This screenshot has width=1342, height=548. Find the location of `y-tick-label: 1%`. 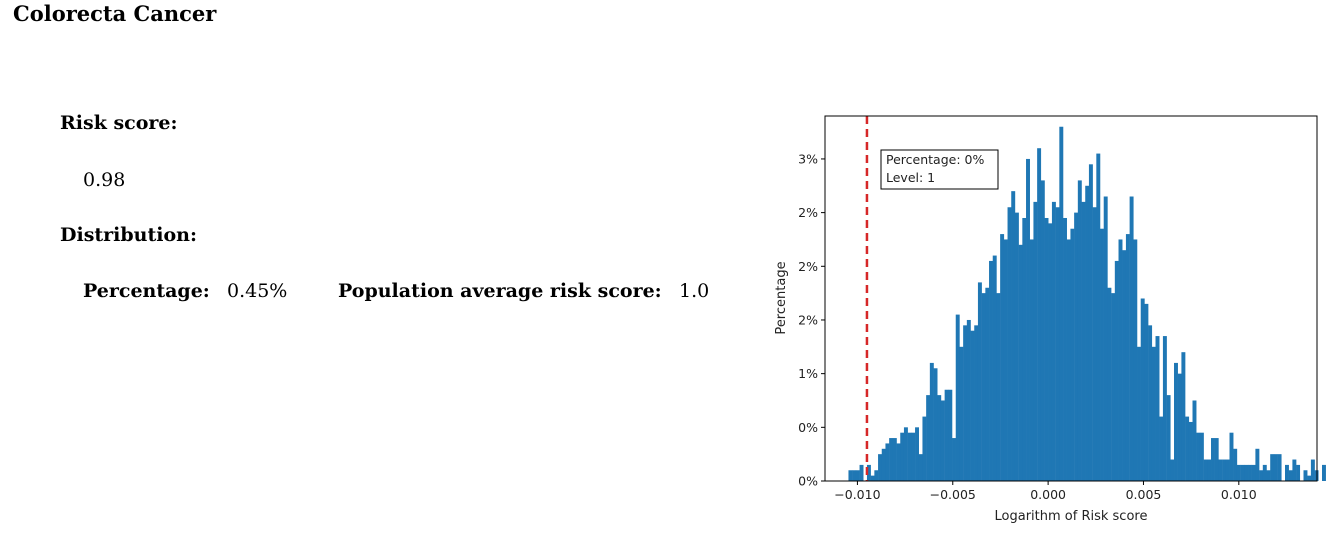

y-tick-label: 1% is located at coordinates (808, 373).